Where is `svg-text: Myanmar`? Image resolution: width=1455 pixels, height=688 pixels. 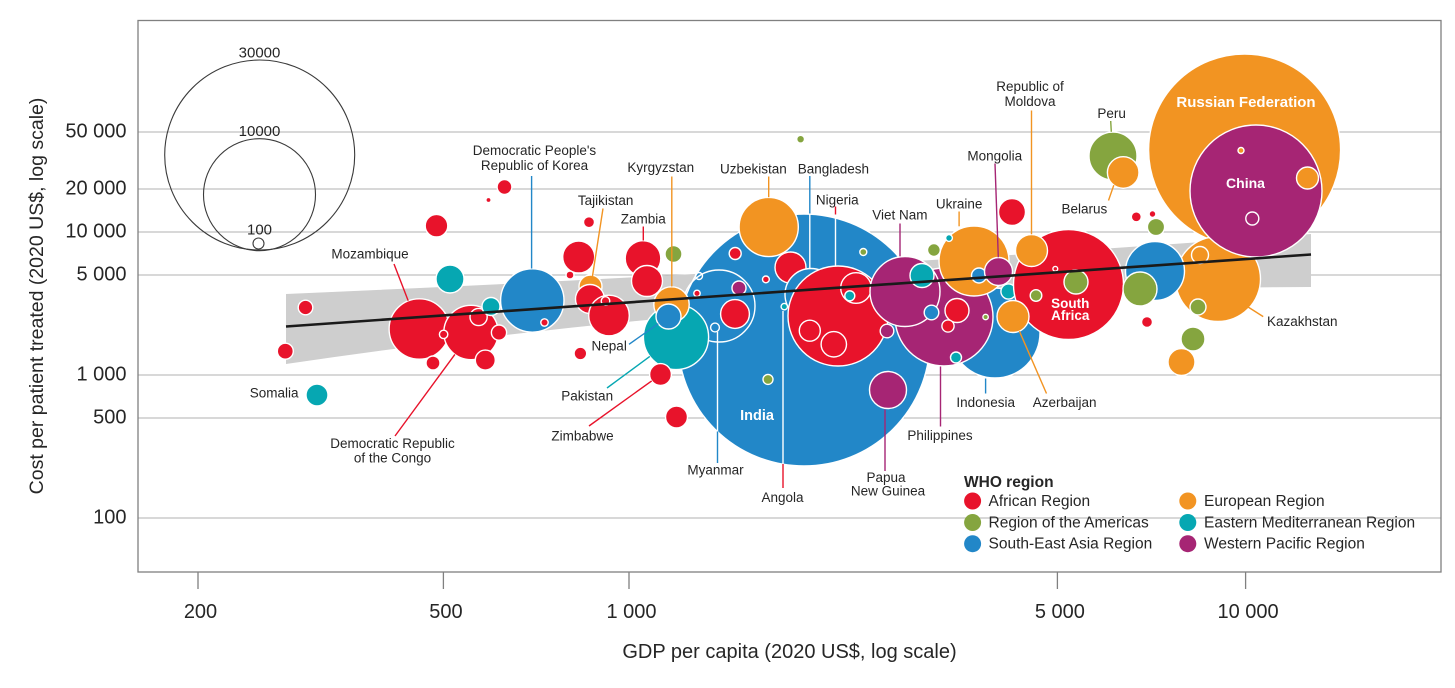
svg-text: Myanmar is located at coordinates (715, 470).